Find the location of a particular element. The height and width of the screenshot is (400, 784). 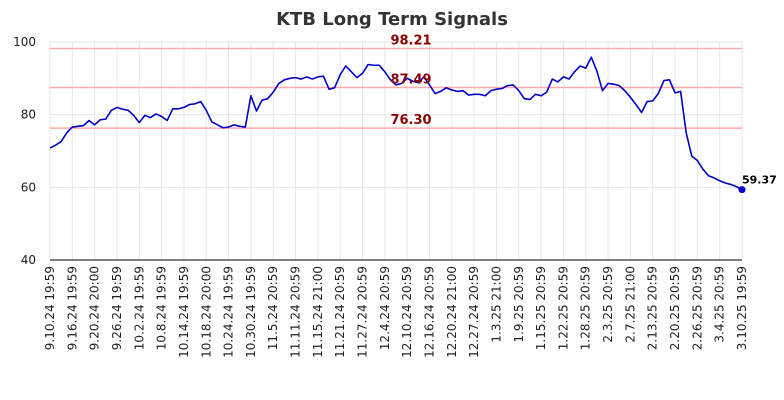

x-tick-label: 2.7.25 21:00 is located at coordinates (630, 304).